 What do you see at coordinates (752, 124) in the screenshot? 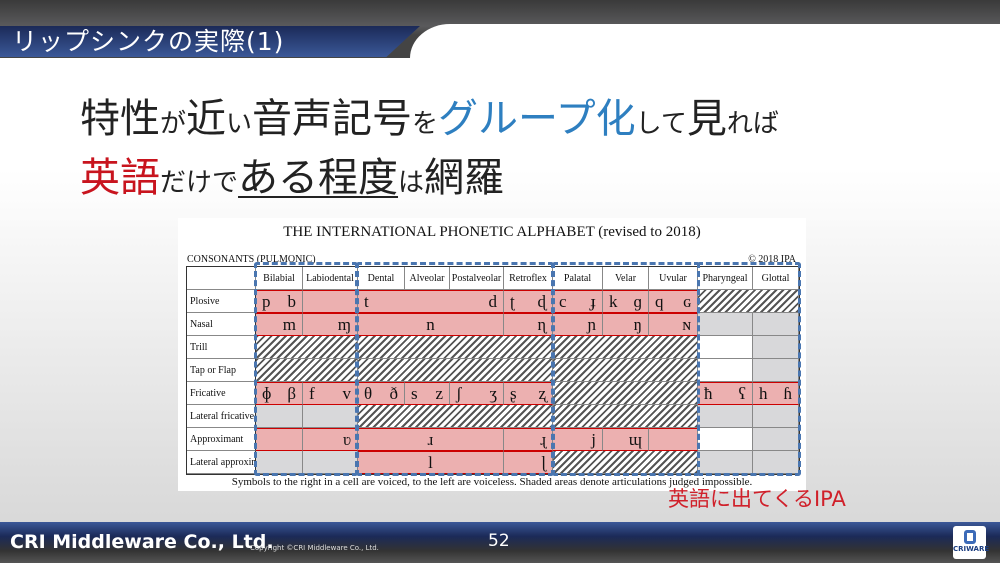
I see `heading-segment: れば` at bounding box center [752, 124].